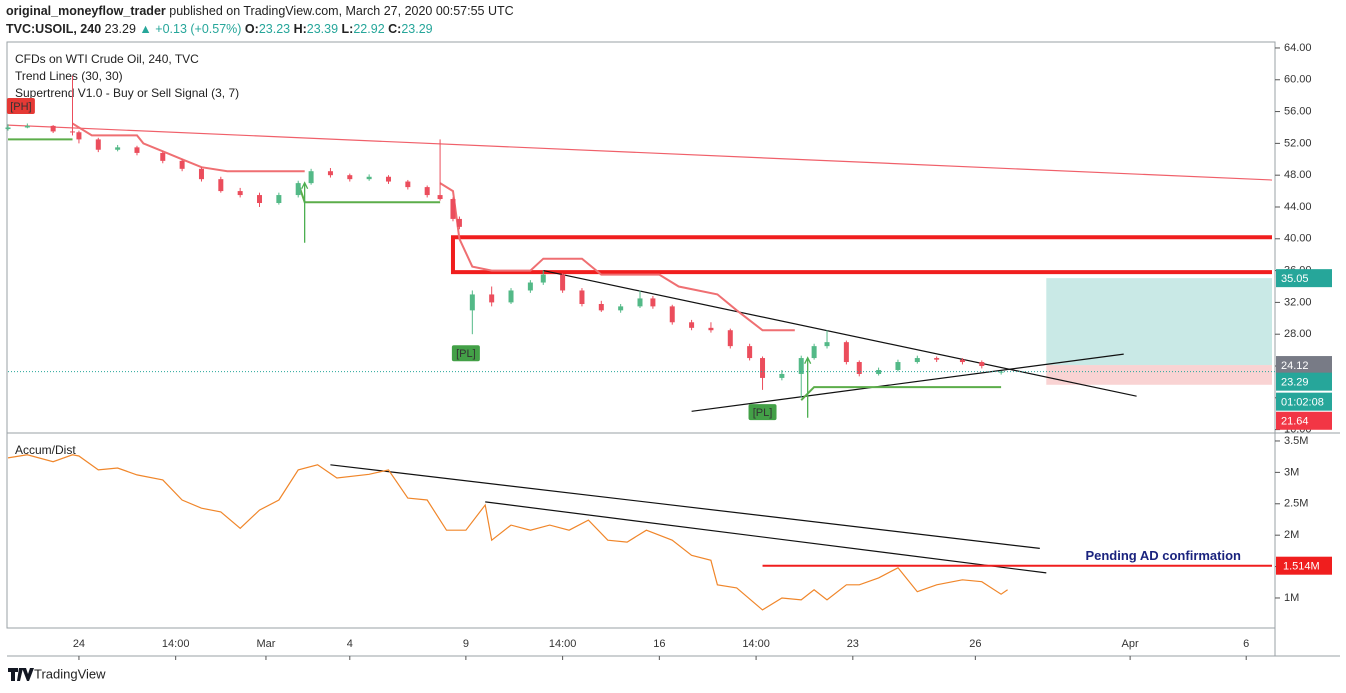 The image size is (1346, 693). What do you see at coordinates (1159, 375) in the screenshot?
I see `position-loss` at bounding box center [1159, 375].